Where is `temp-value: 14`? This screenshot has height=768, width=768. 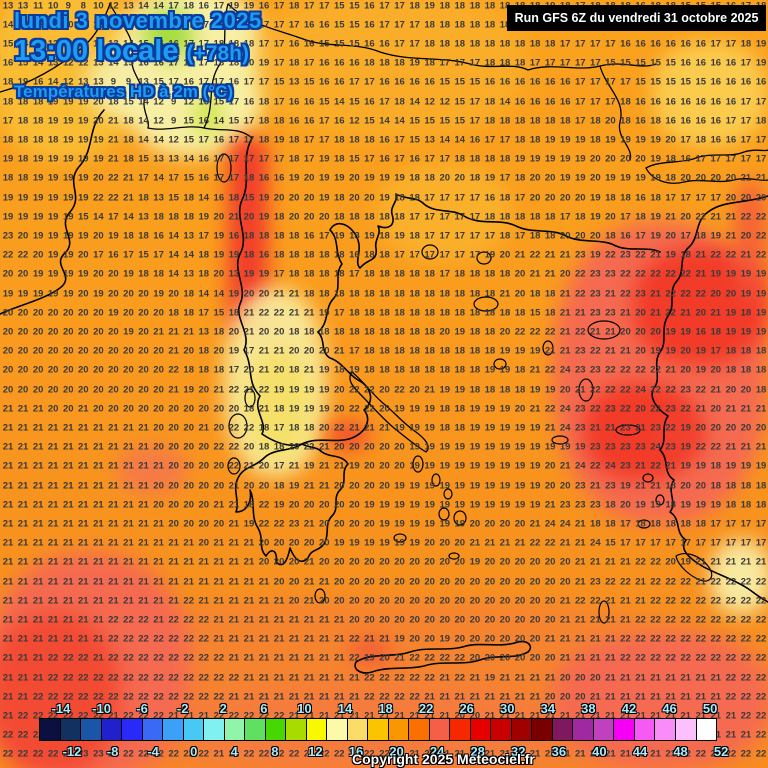 temp-value: 14 is located at coordinates (399, 121).